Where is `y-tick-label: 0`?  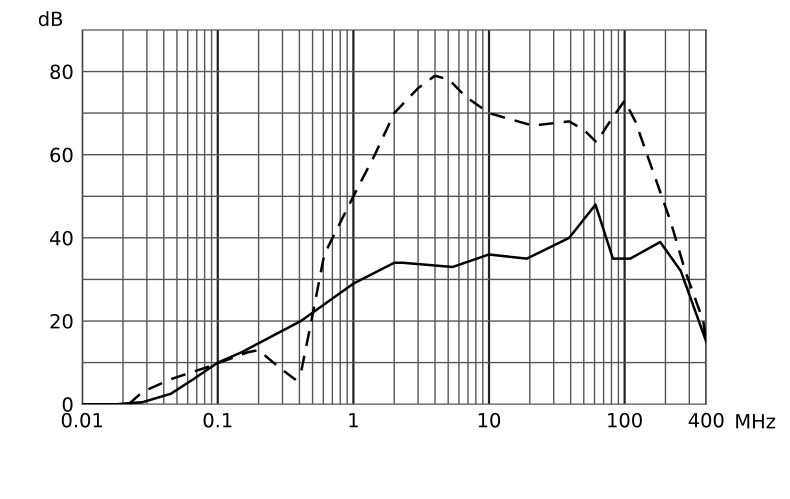 y-tick-label: 0 is located at coordinates (67, 404).